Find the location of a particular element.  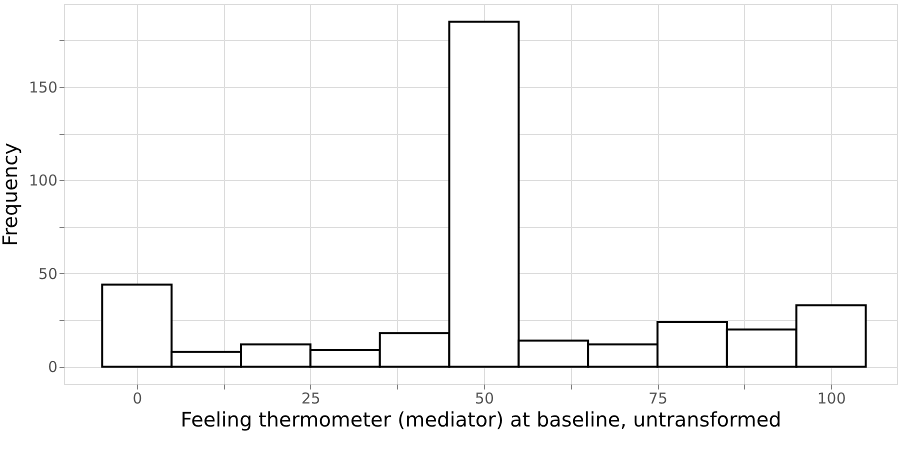

y-tick-label: 50 is located at coordinates (48, 273).